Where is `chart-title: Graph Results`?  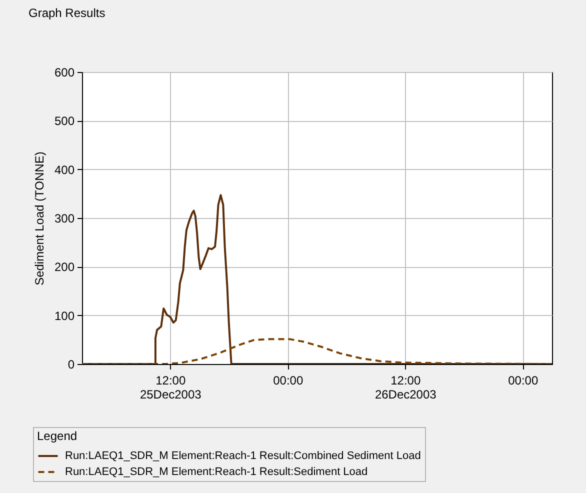 chart-title: Graph Results is located at coordinates (67, 13).